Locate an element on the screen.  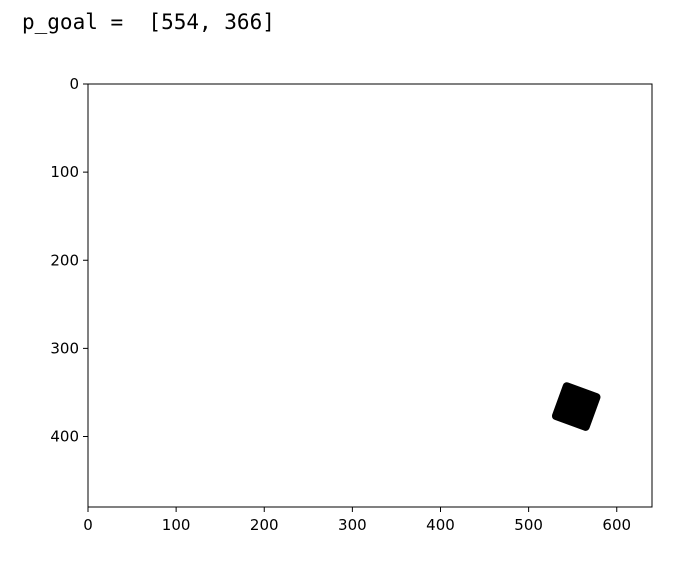
y-tick-label: 300 is located at coordinates (64, 348).